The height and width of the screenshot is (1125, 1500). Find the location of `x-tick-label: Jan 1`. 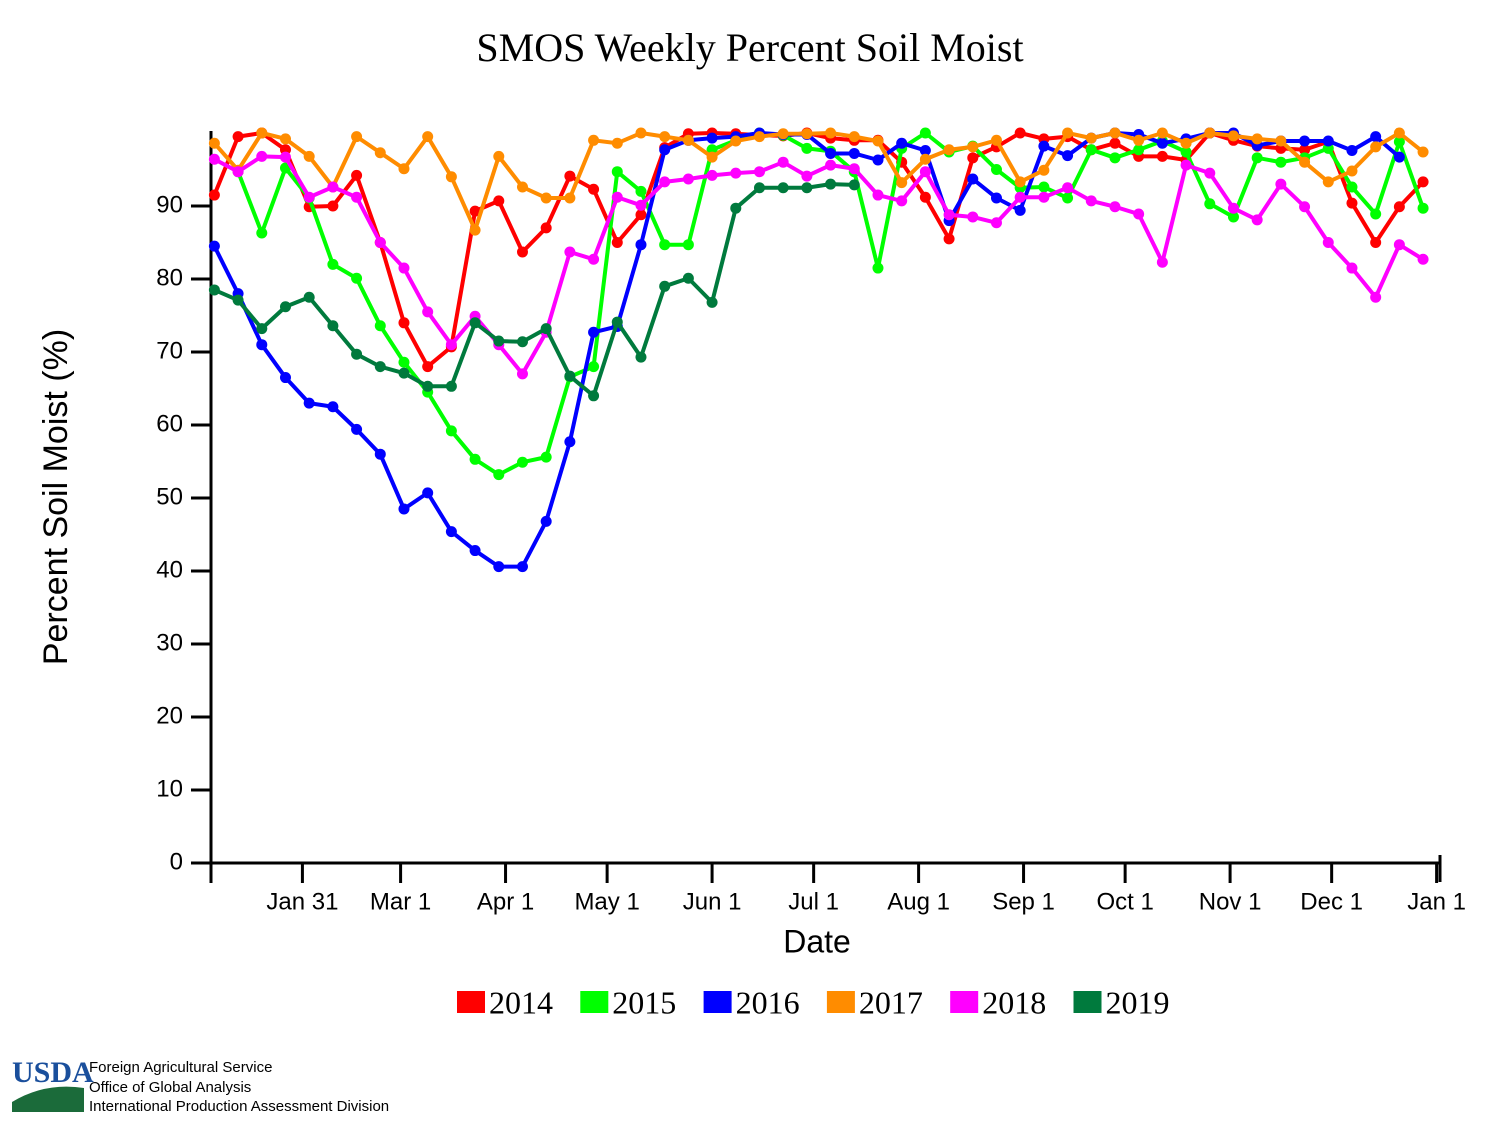

x-tick-label: Jan 1 is located at coordinates (1436, 901).